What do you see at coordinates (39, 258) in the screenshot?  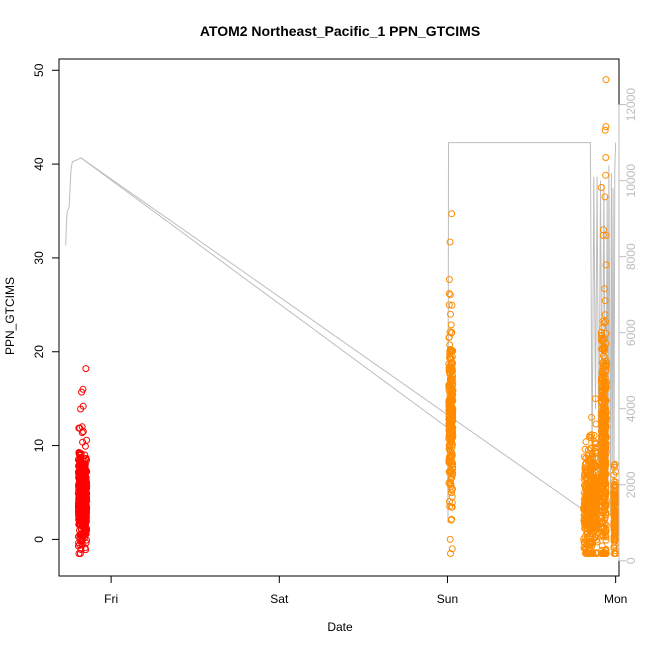 I see `left-y-tick-label: 30` at bounding box center [39, 258].